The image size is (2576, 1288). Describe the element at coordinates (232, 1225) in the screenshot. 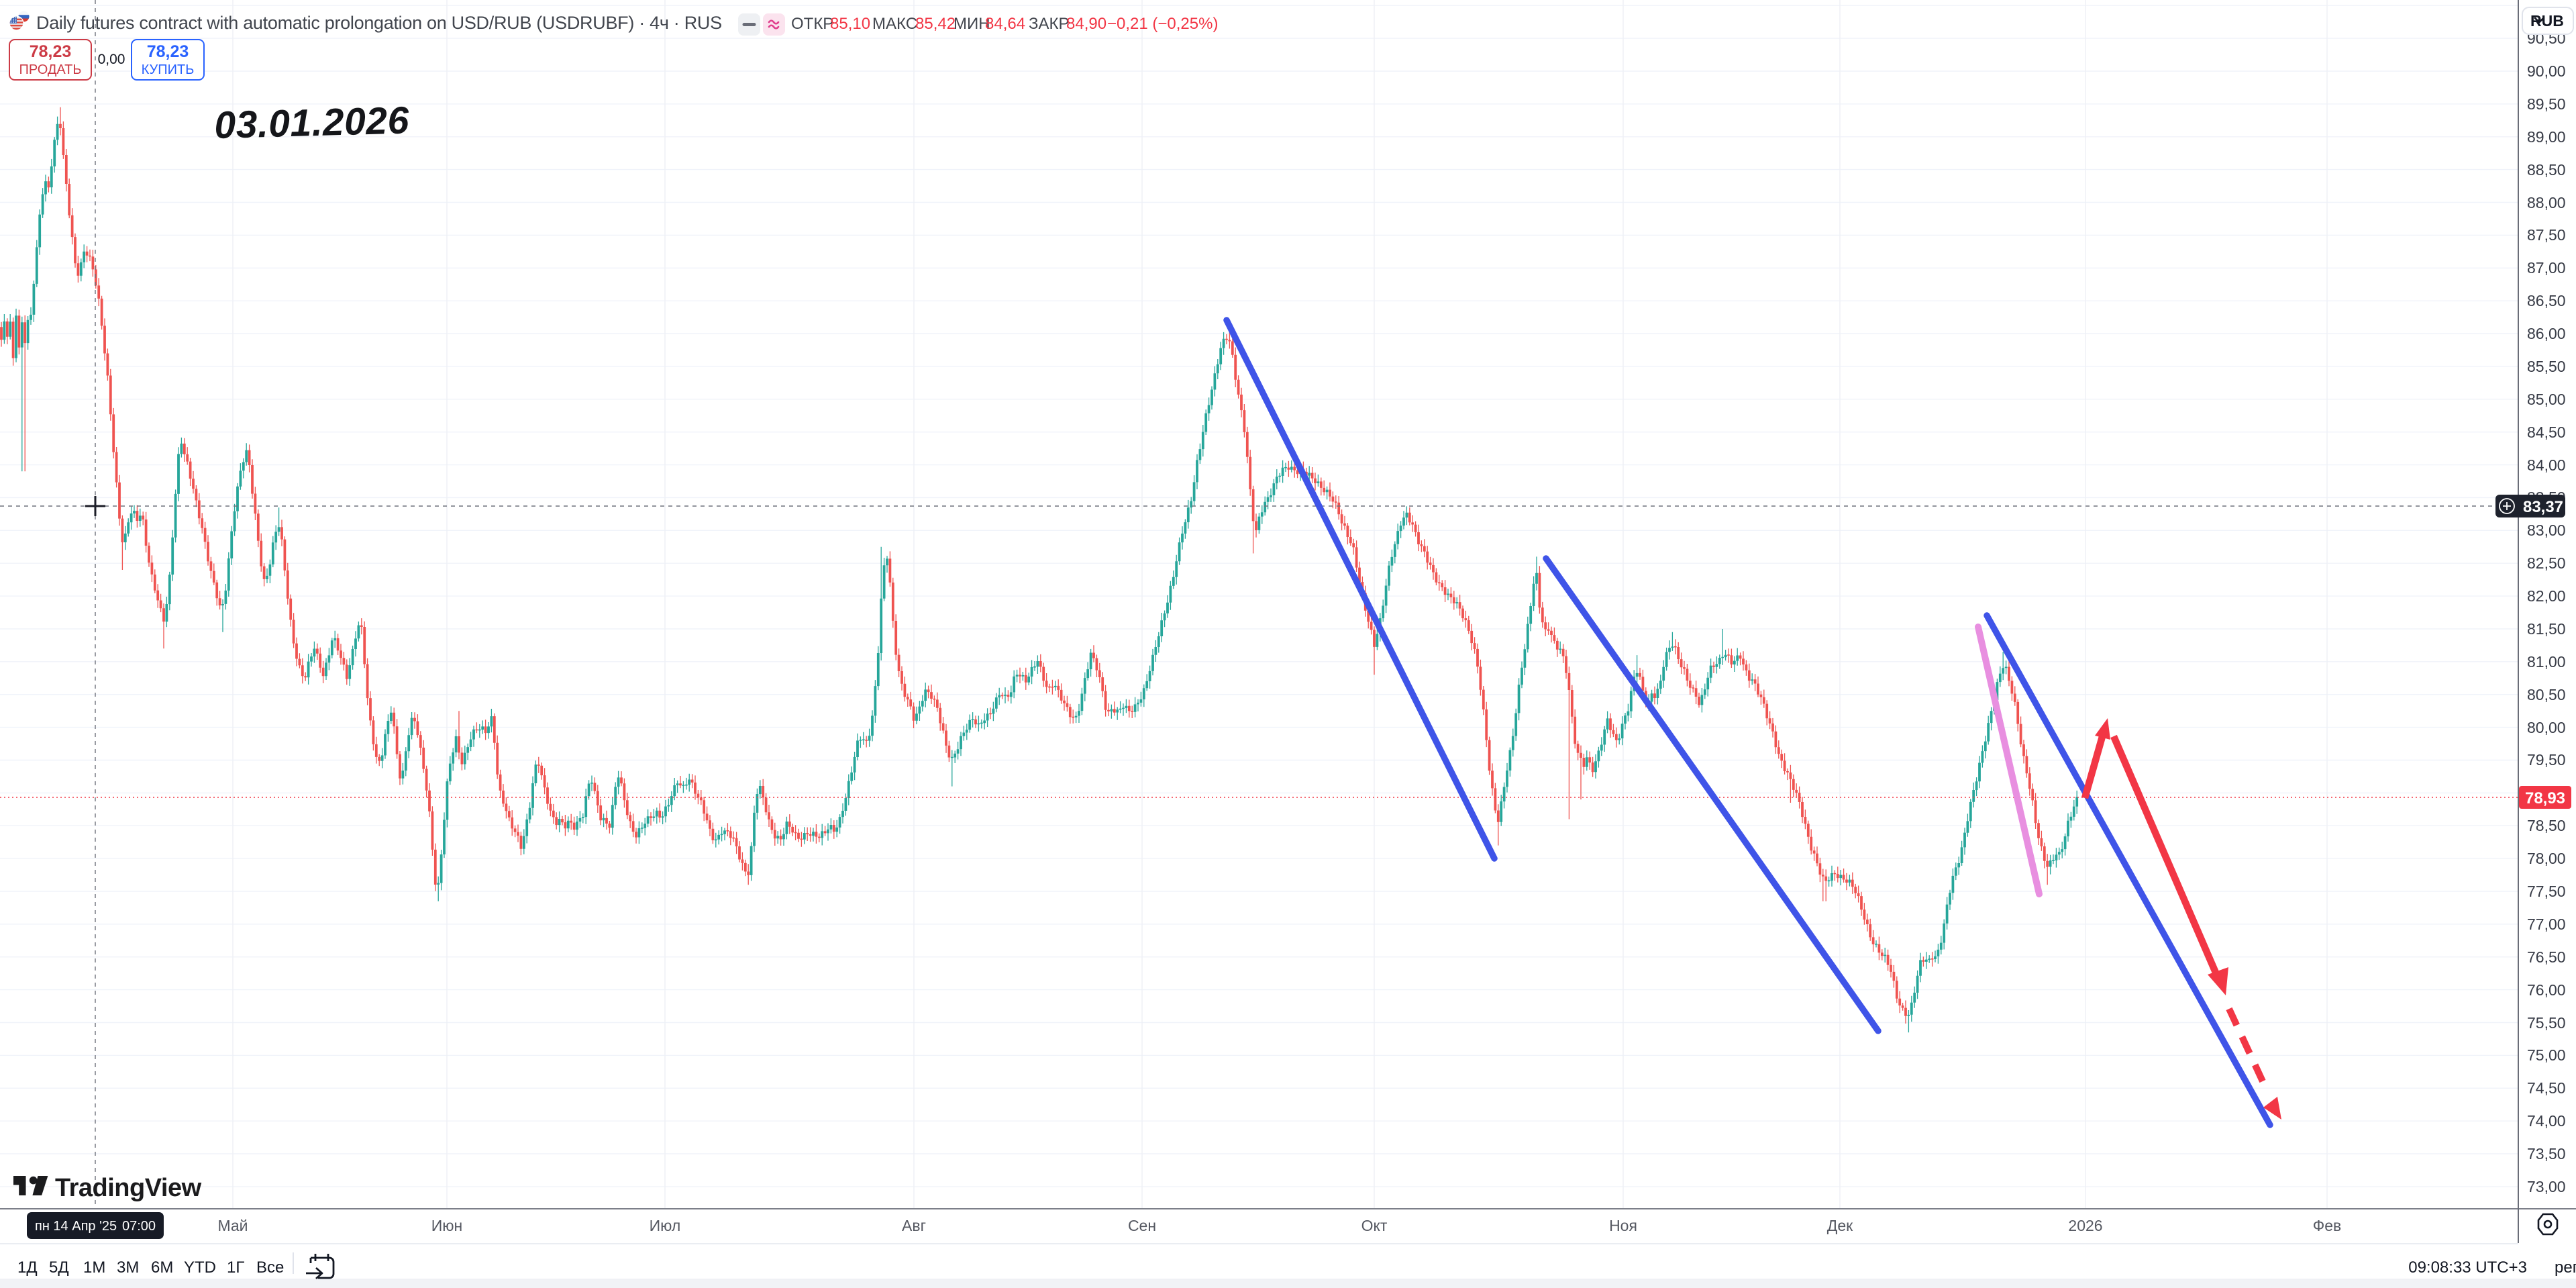

I see `svg-text: Май` at that location.